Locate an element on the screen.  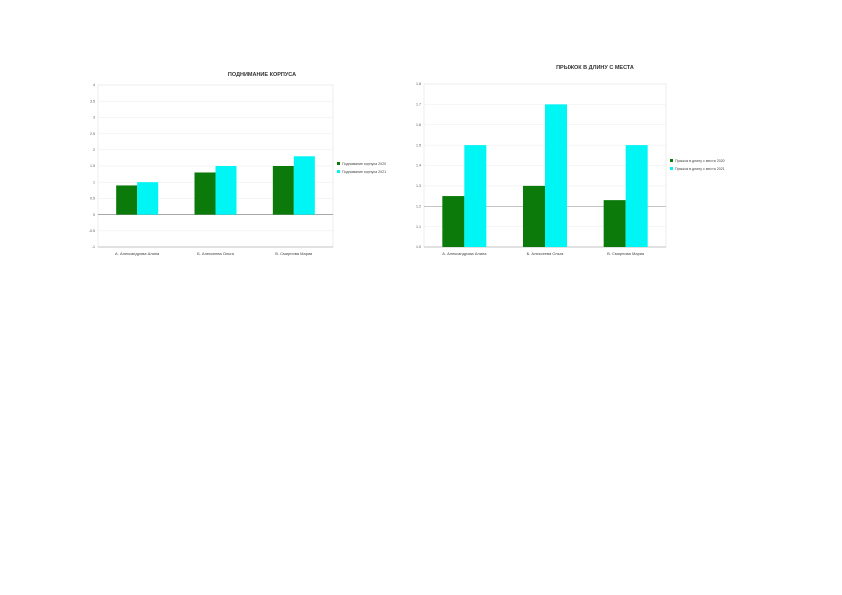
chart-1-y-tick-label: 1 is located at coordinates (94, 182).